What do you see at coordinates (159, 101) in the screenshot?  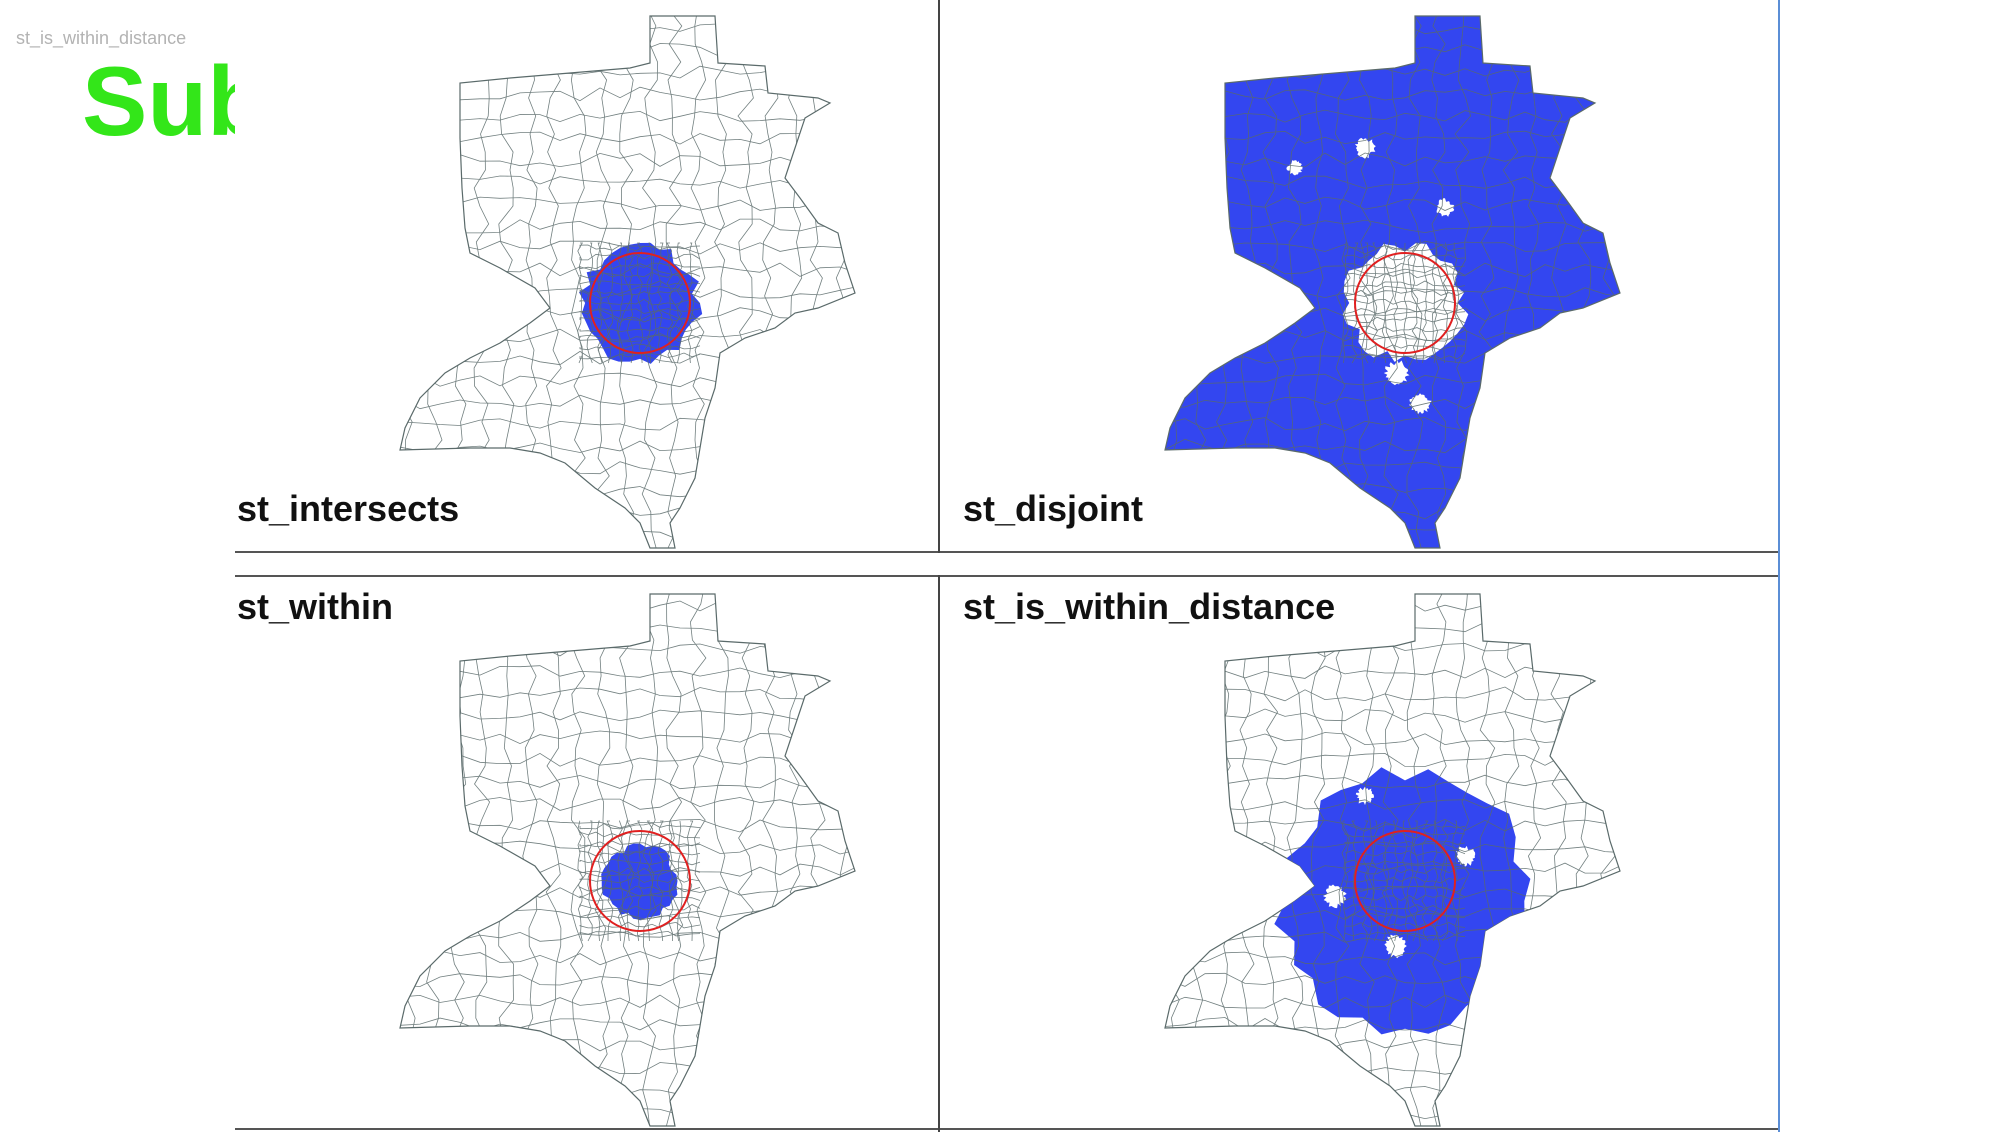 I see `slide-title: Sub` at bounding box center [159, 101].